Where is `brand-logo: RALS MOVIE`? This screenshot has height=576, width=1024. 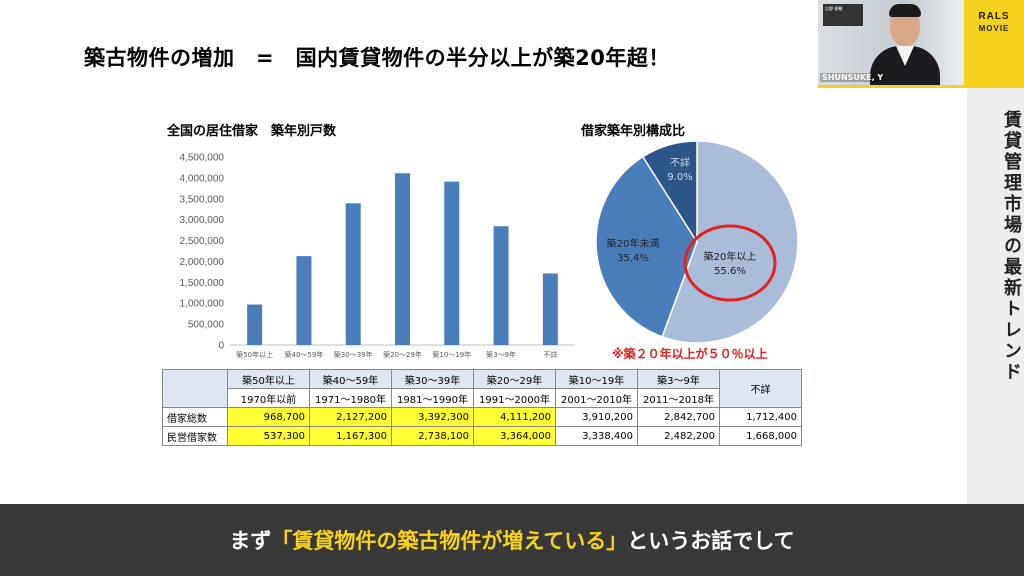
brand-logo: RALS MOVIE is located at coordinates (994, 44).